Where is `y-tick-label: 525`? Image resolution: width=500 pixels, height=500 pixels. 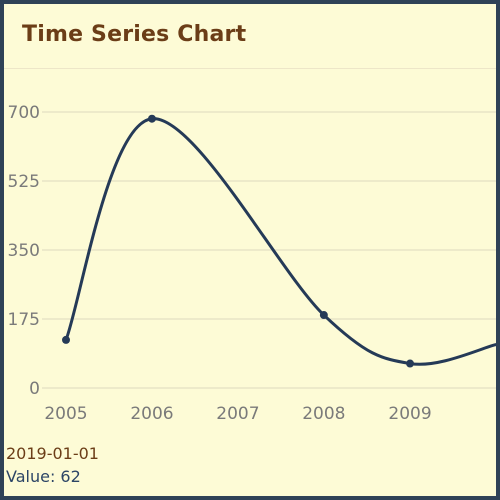 y-tick-label: 525 is located at coordinates (24, 182).